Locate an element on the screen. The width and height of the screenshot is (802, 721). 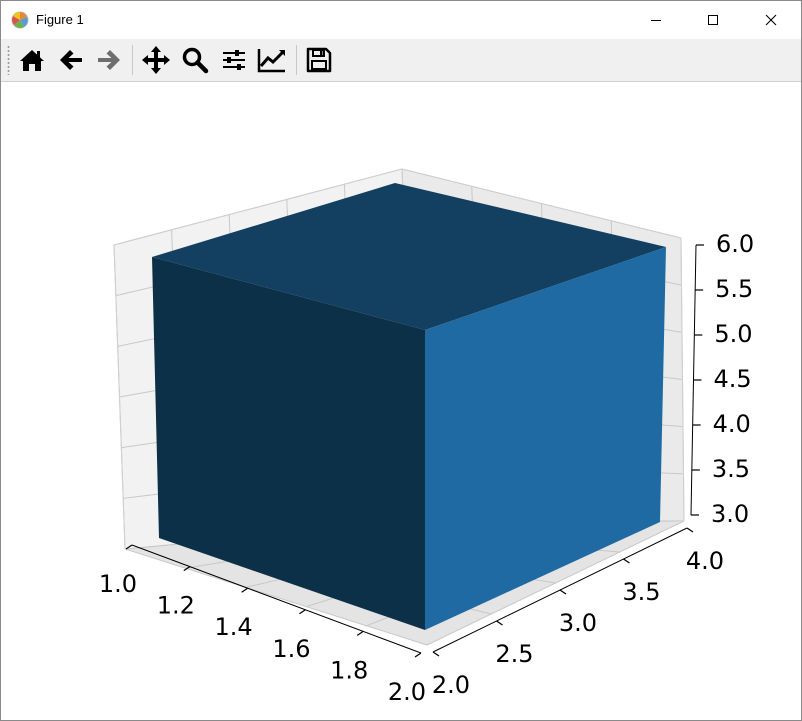
pan-move-icon is located at coordinates (156, 60).